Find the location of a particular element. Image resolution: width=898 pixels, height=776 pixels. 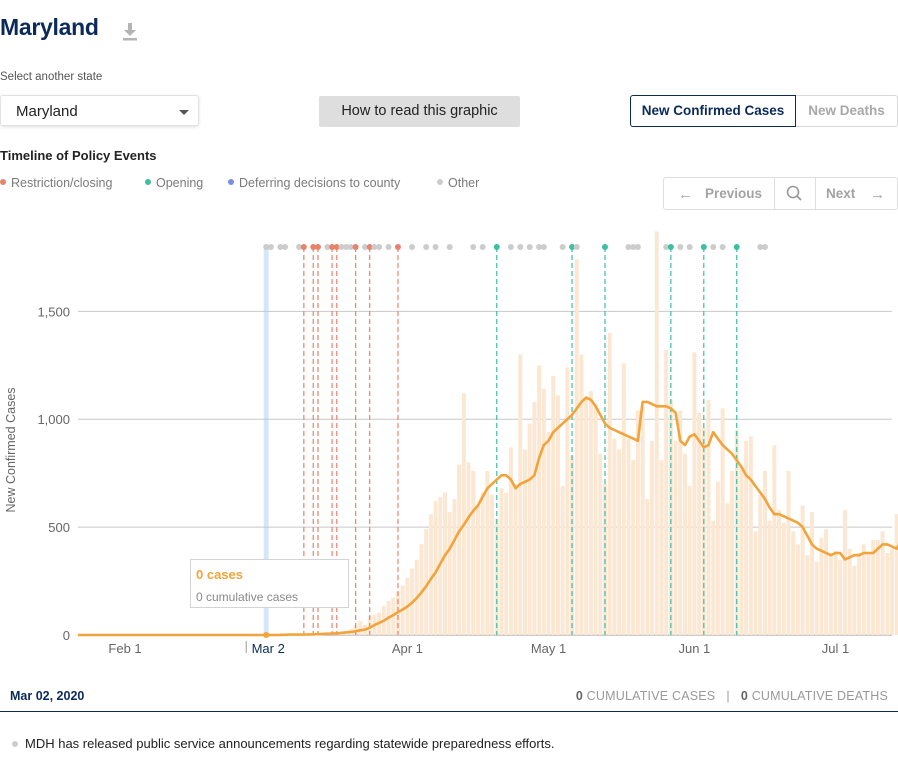

event-pager: ← Previous Next → is located at coordinates (780, 193).